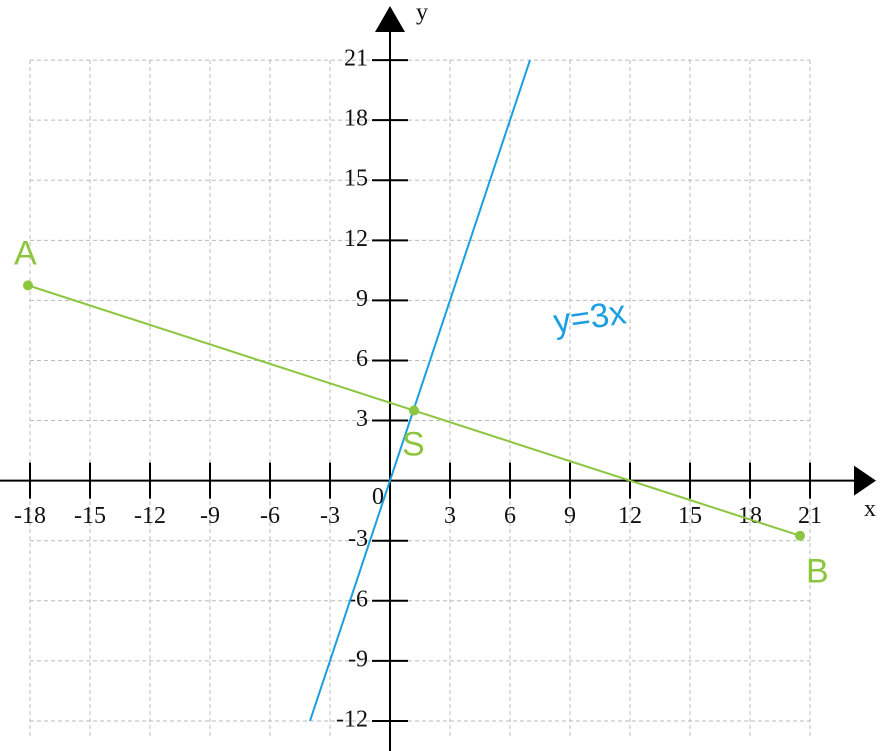  I want to click on point-label: A, so click(25, 253).